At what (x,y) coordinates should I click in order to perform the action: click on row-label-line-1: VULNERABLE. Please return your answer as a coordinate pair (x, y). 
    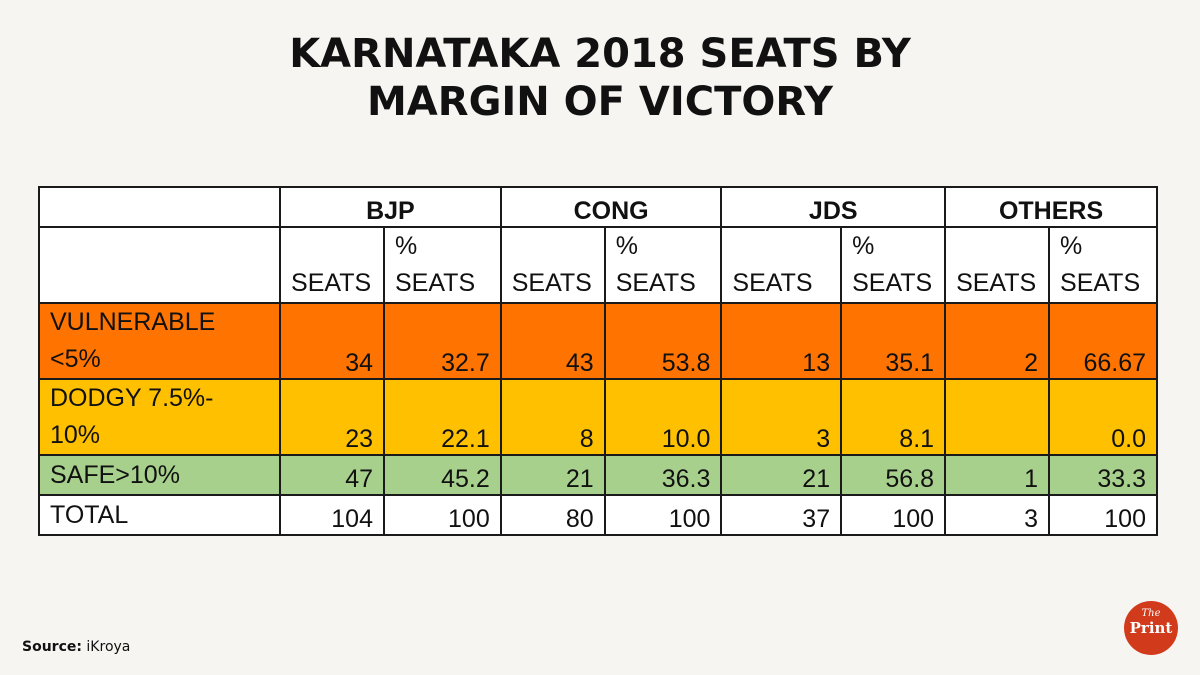
    Looking at the image, I should click on (133, 322).